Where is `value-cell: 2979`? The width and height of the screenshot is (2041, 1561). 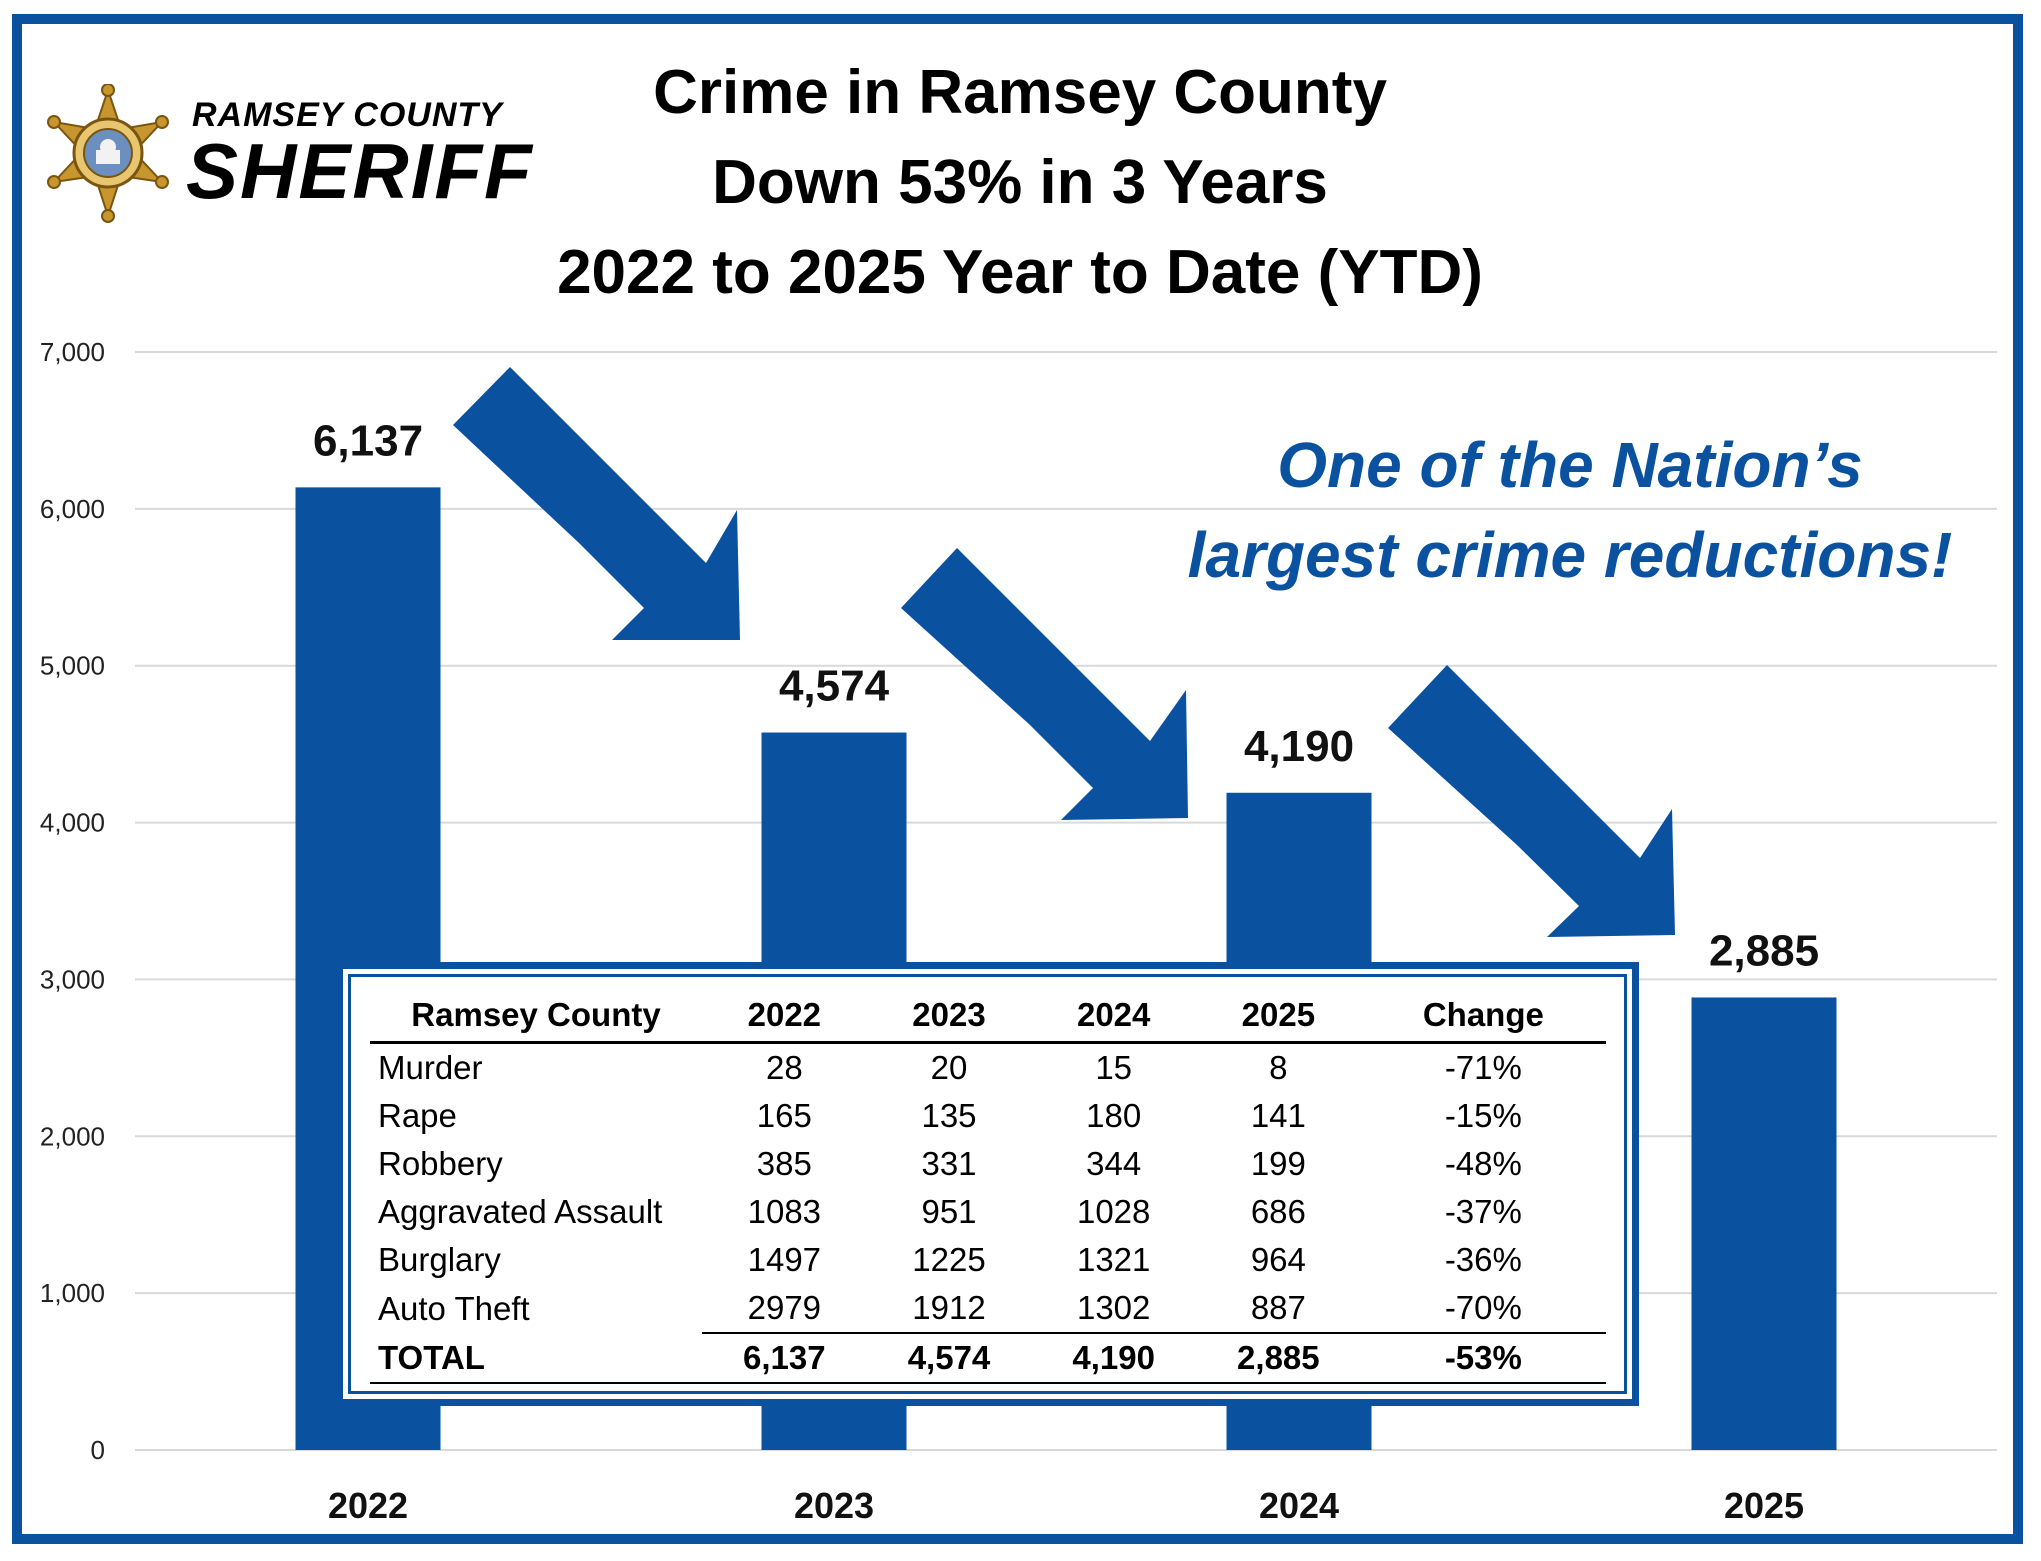 value-cell: 2979 is located at coordinates (784, 1307).